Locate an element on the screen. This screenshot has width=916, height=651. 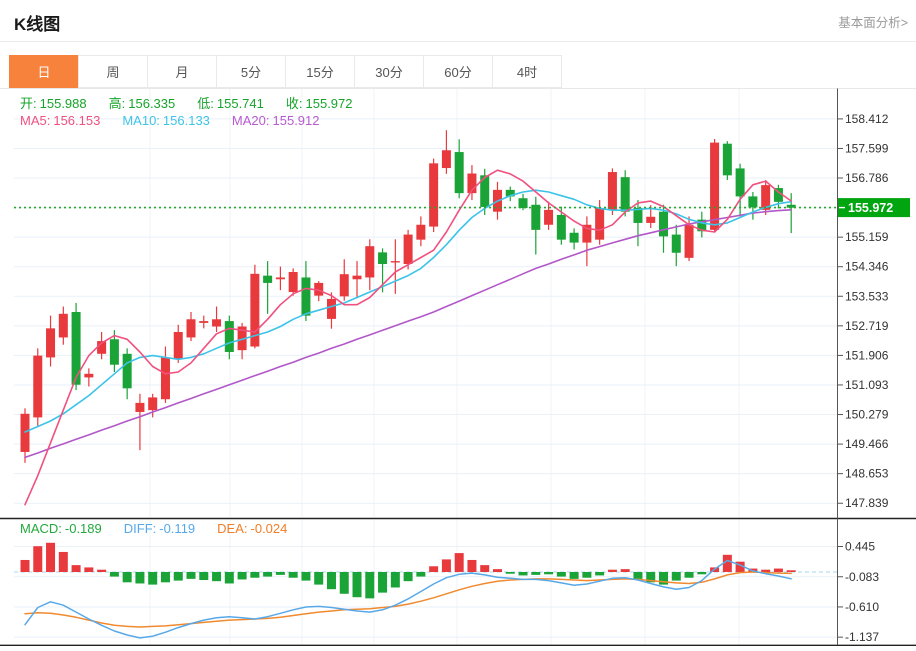
macd-axis-label: -0.083 is located at coordinates (862, 577).